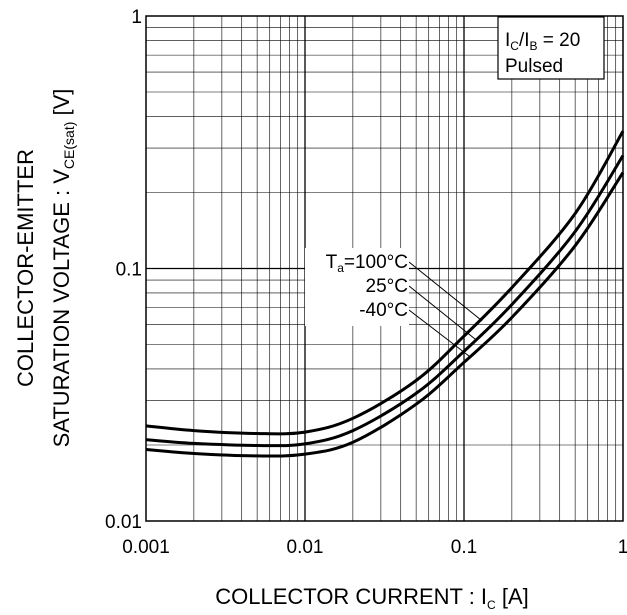  Describe the element at coordinates (367, 263) in the screenshot. I see `series-label-100c: Ta=100°C` at that location.